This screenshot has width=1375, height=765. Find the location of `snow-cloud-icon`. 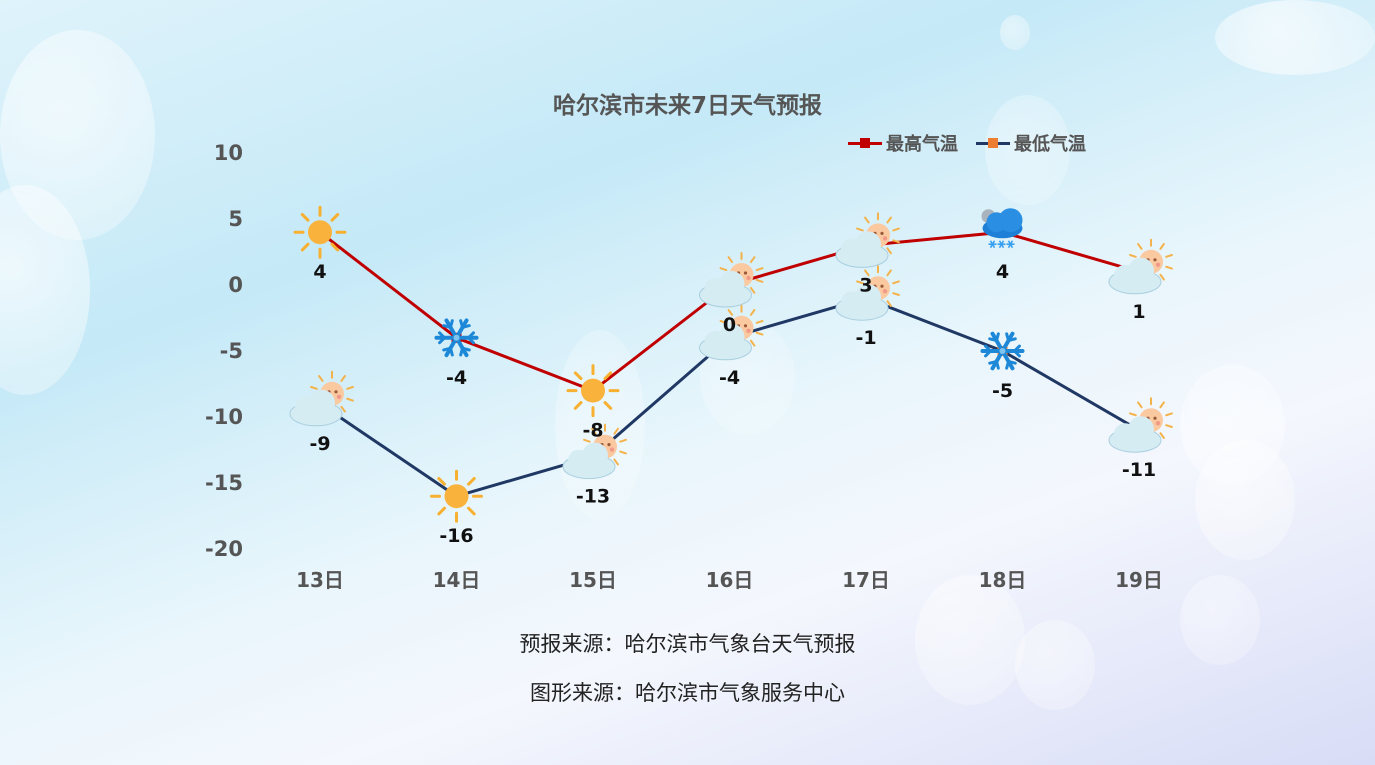

snow-cloud-icon is located at coordinates (1002, 228).